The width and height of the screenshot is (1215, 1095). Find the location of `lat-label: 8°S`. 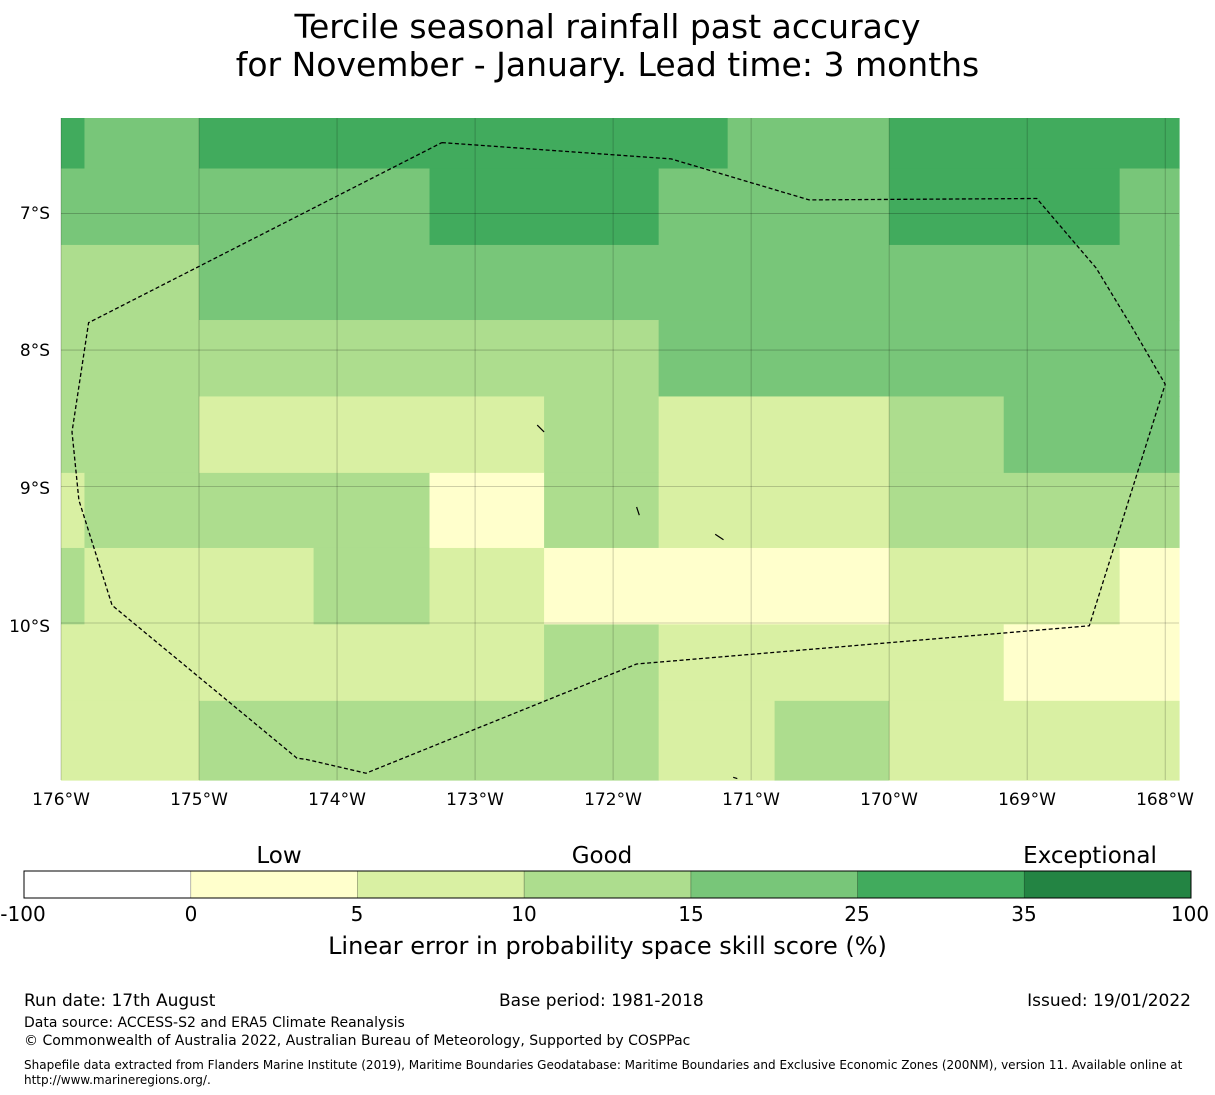

lat-label: 8°S is located at coordinates (34, 351).